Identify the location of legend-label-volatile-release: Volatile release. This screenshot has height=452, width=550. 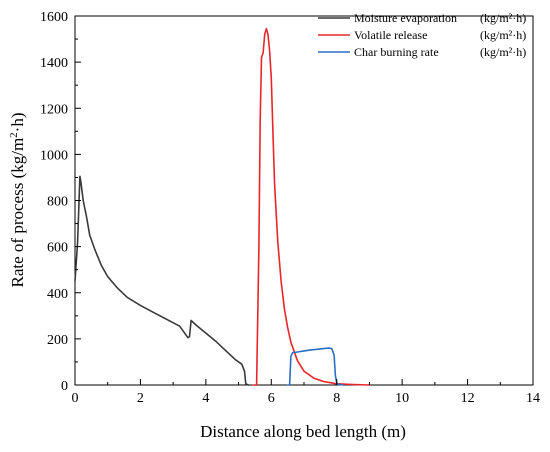
(390, 35).